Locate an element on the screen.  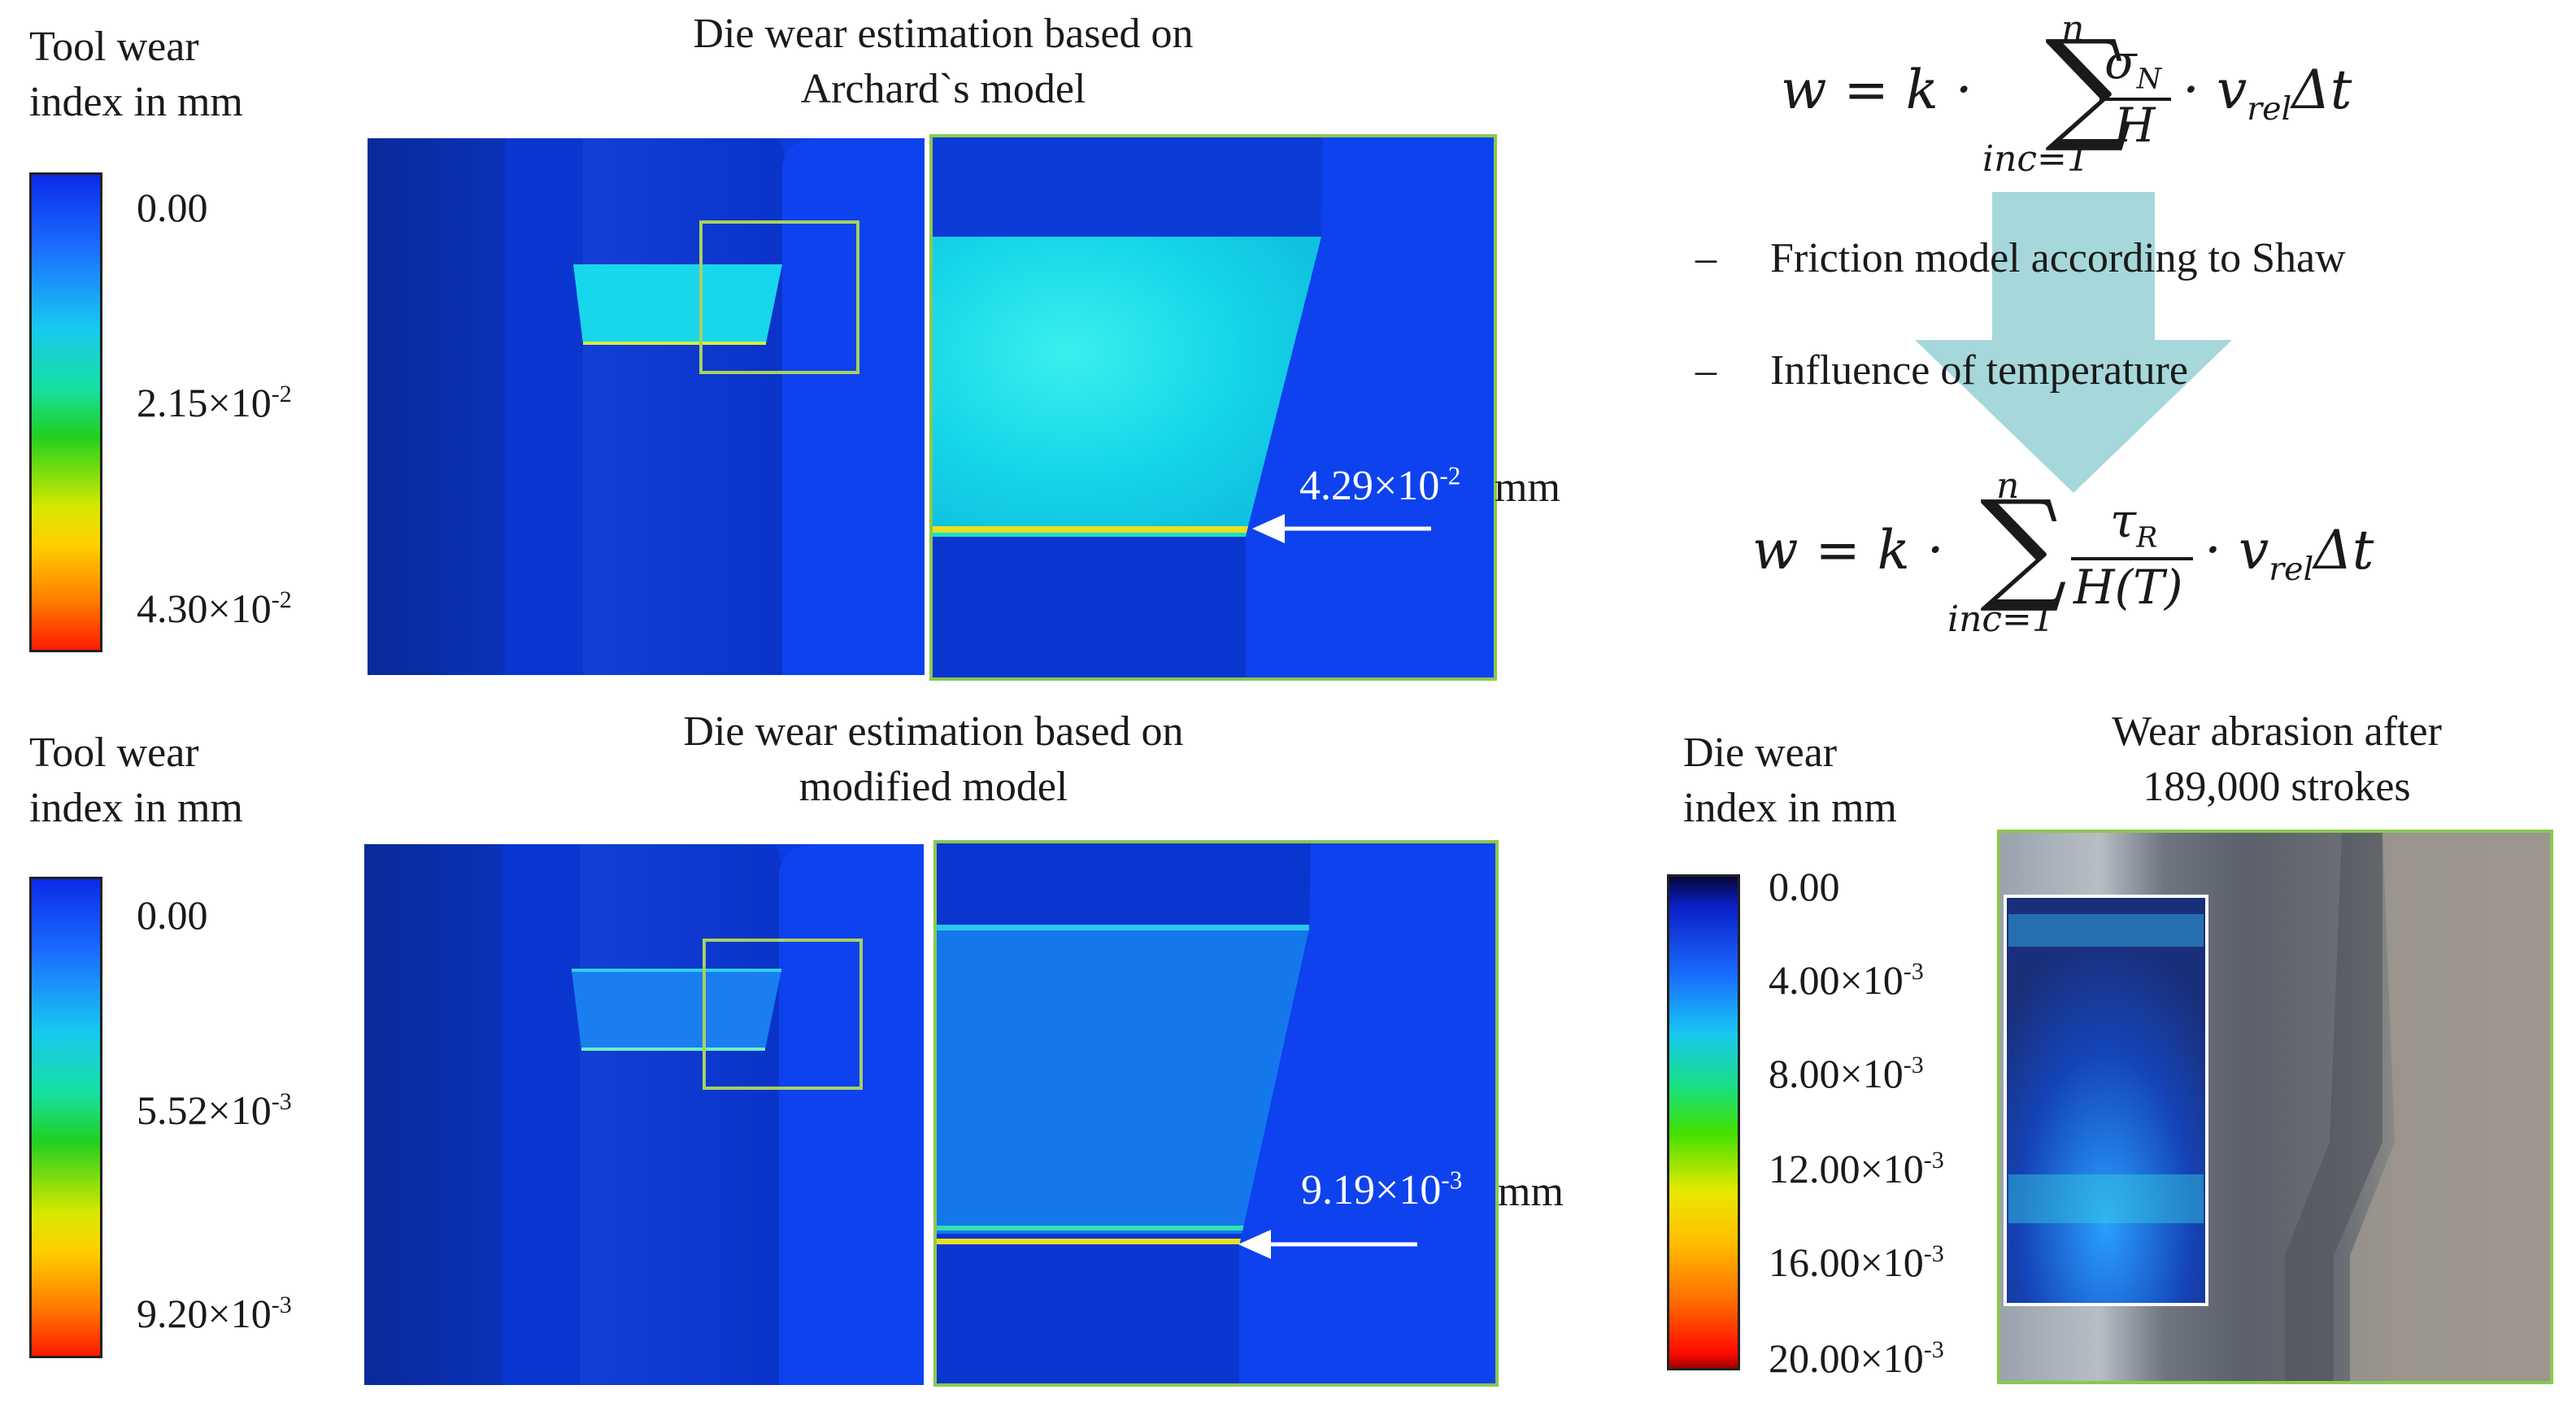
top-zoom-wear is located at coordinates (1127, 381).